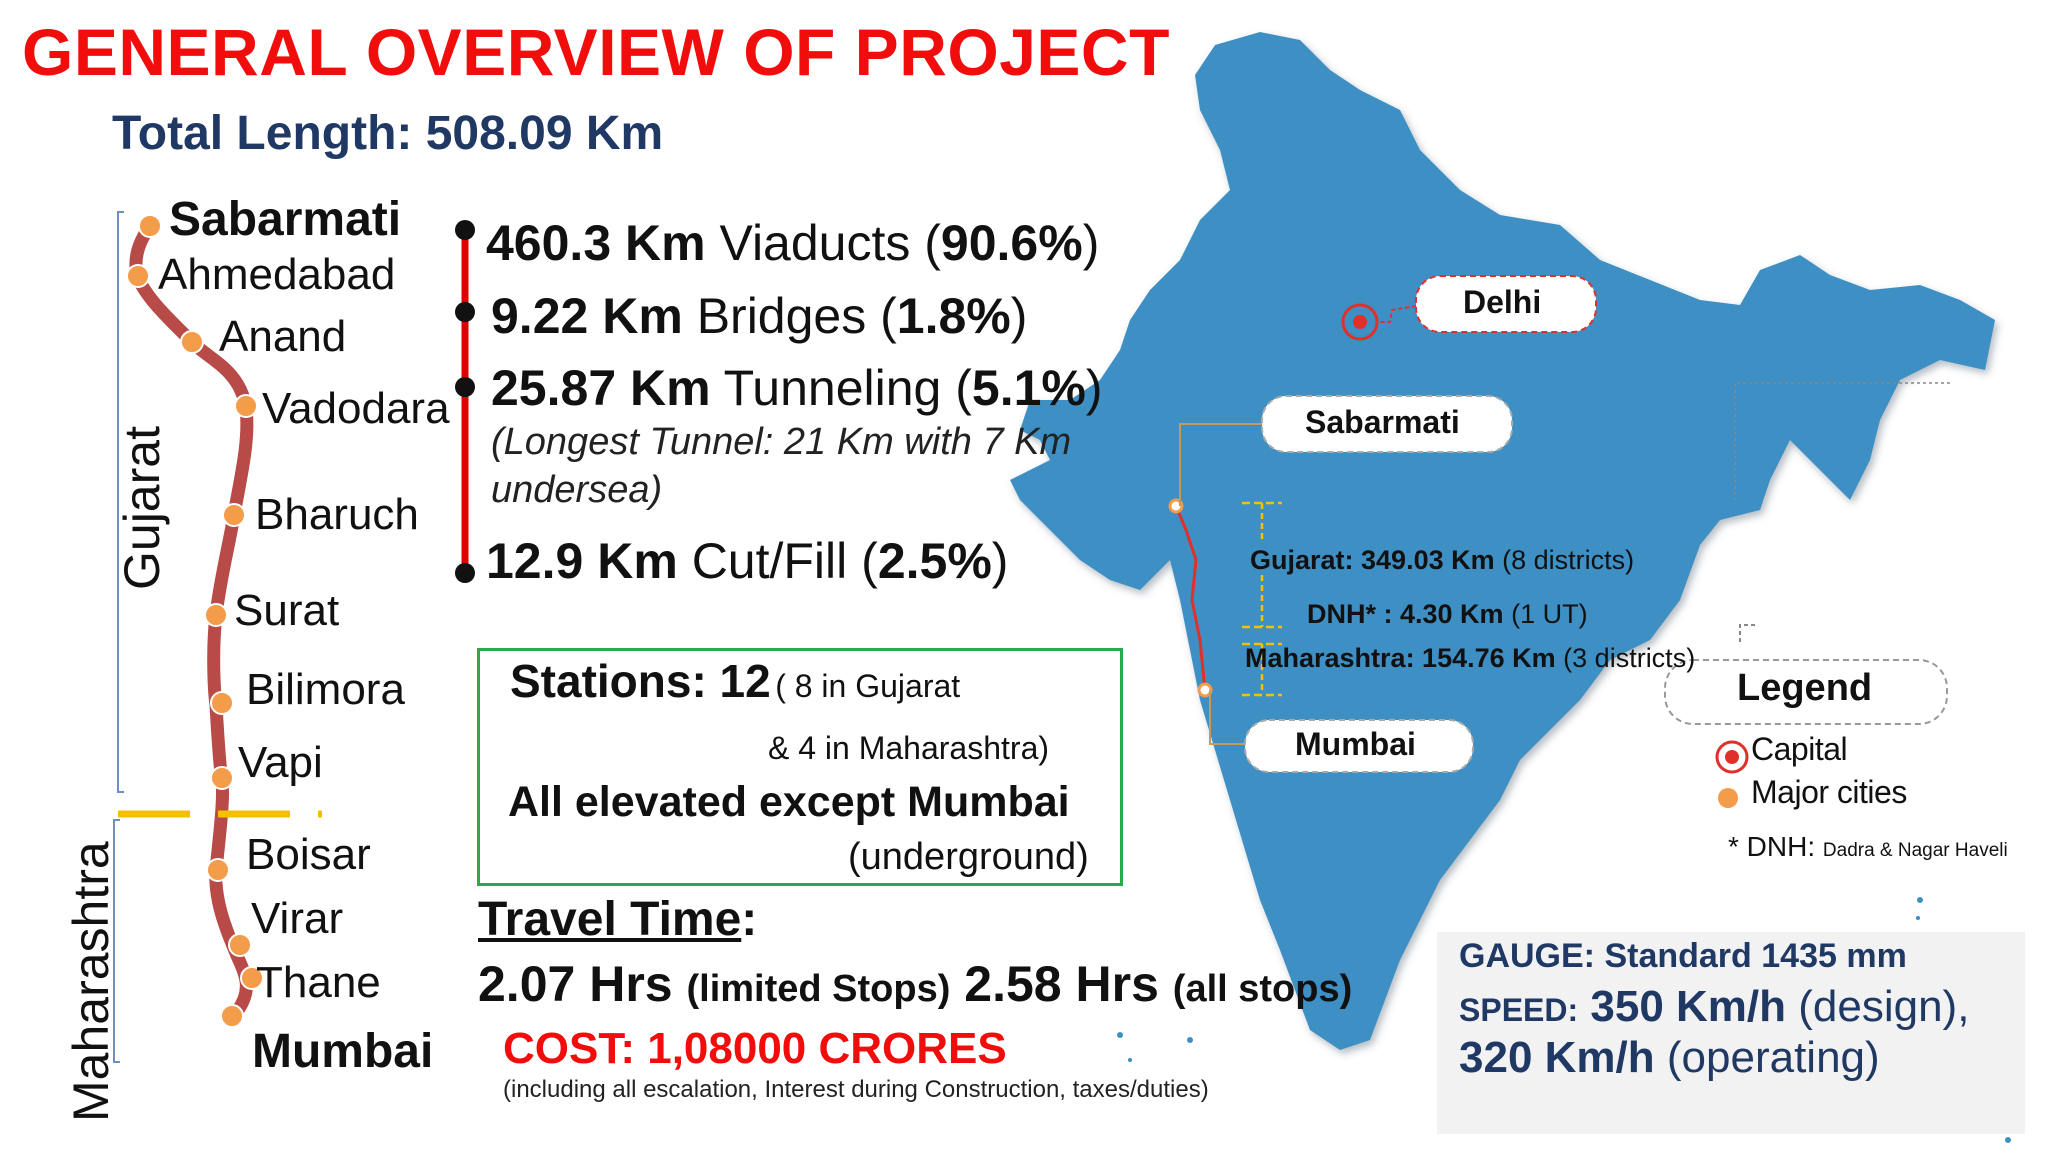 The image size is (2048, 1152). Describe the element at coordinates (234, 515) in the screenshot. I see `dot-bharuch` at that location.